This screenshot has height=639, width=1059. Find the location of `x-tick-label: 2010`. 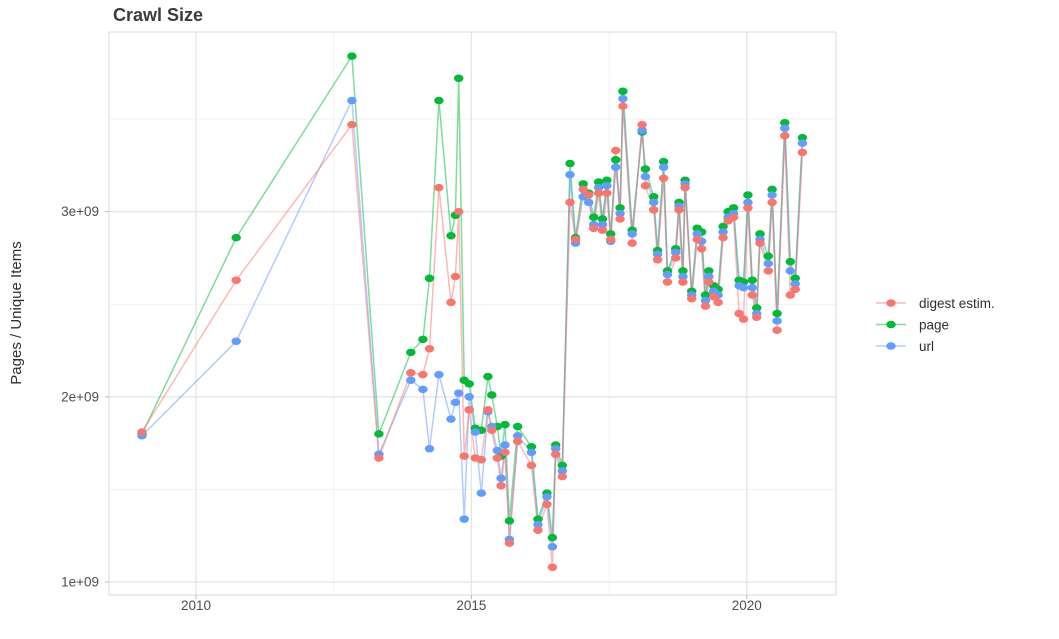

x-tick-label: 2010 is located at coordinates (196, 605).